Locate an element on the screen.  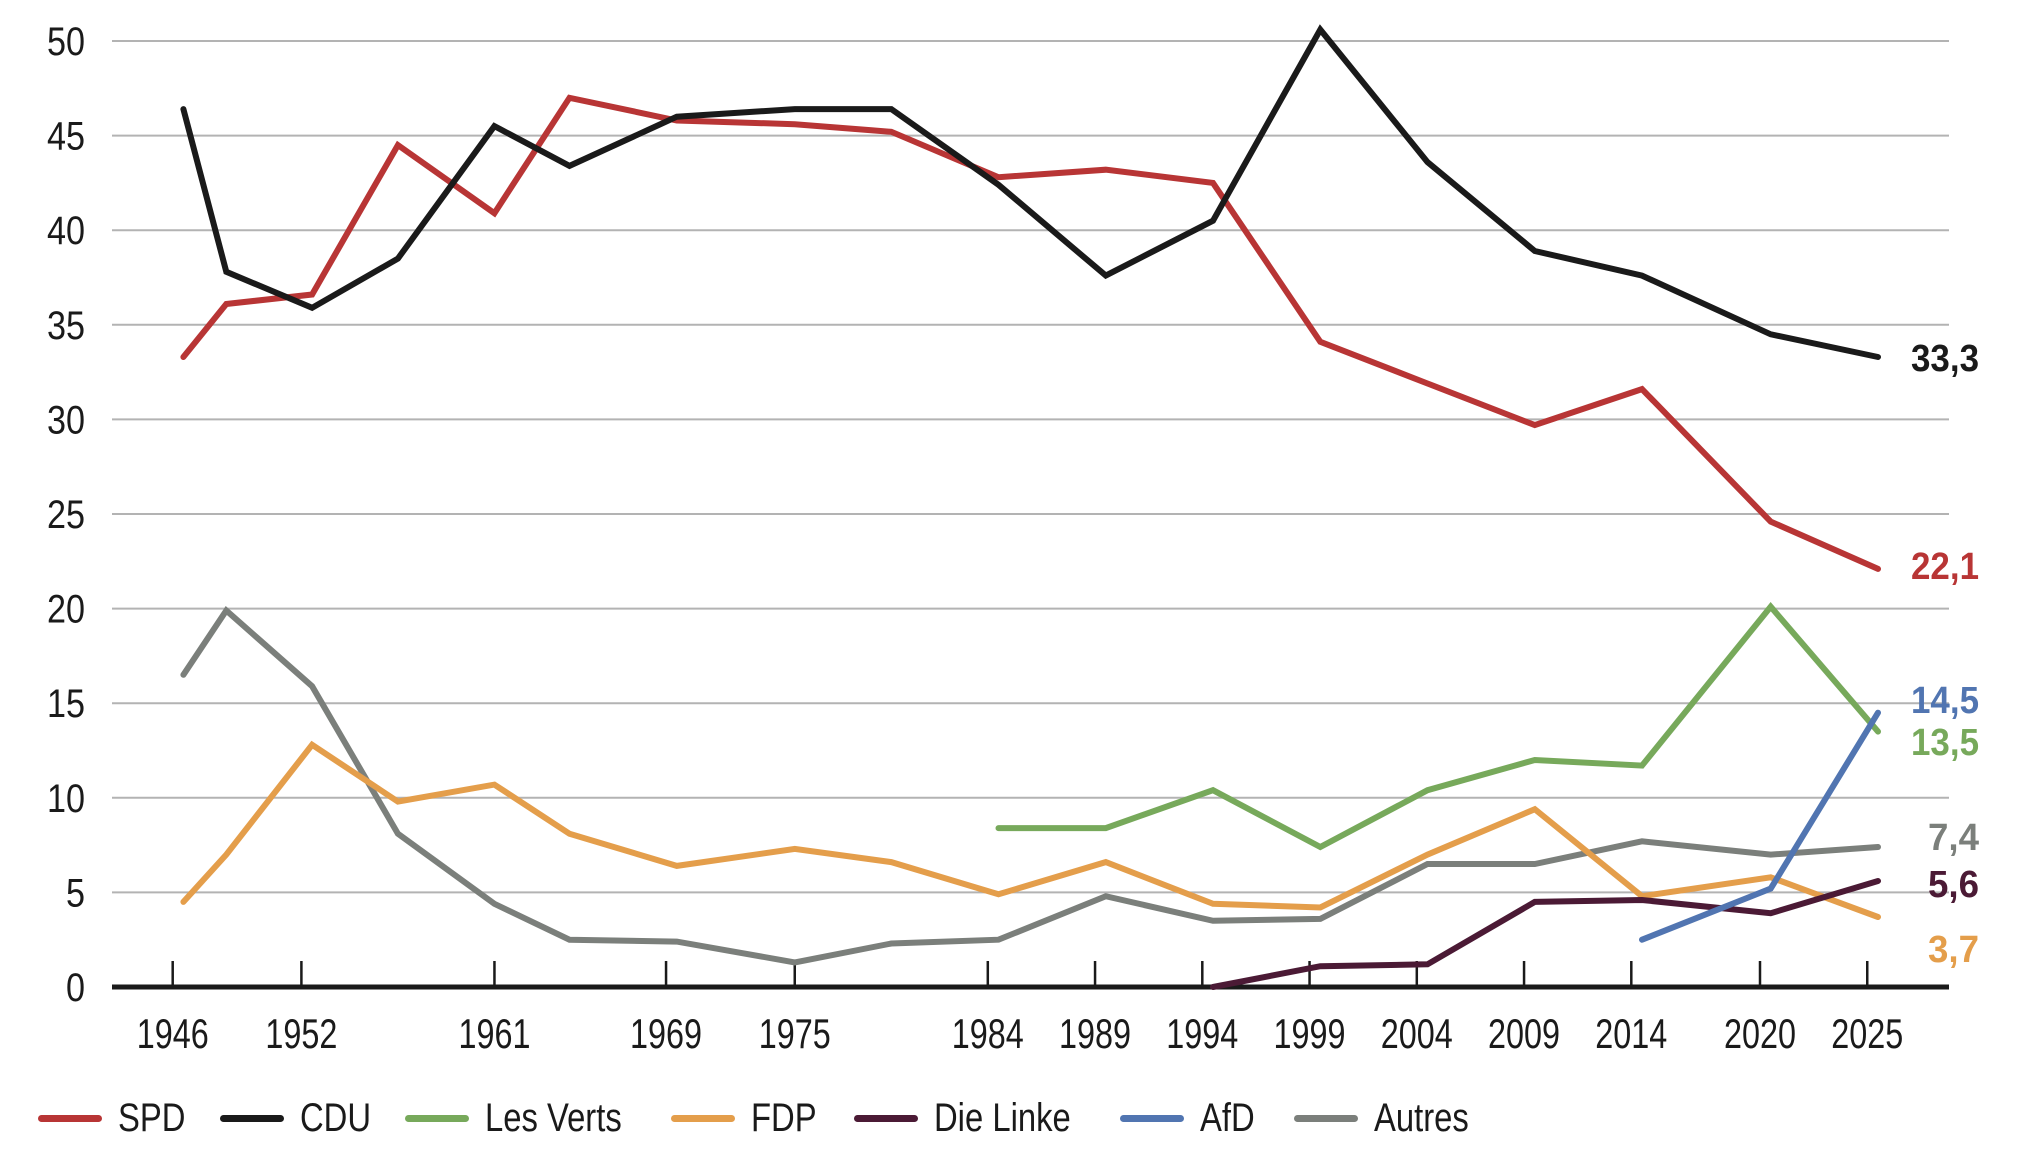
x-tick-label: 2004 is located at coordinates (1417, 1033).